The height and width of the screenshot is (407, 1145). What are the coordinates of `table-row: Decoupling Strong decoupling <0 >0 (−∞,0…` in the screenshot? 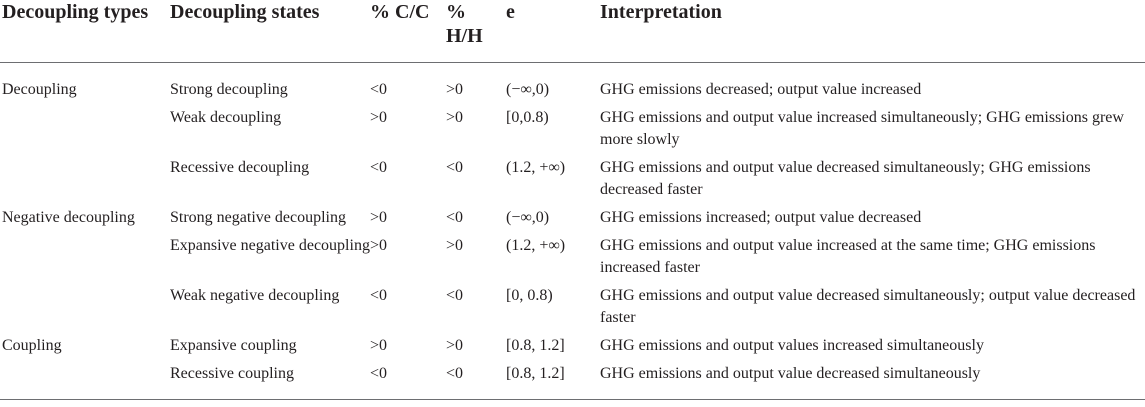 It's located at (572, 82).